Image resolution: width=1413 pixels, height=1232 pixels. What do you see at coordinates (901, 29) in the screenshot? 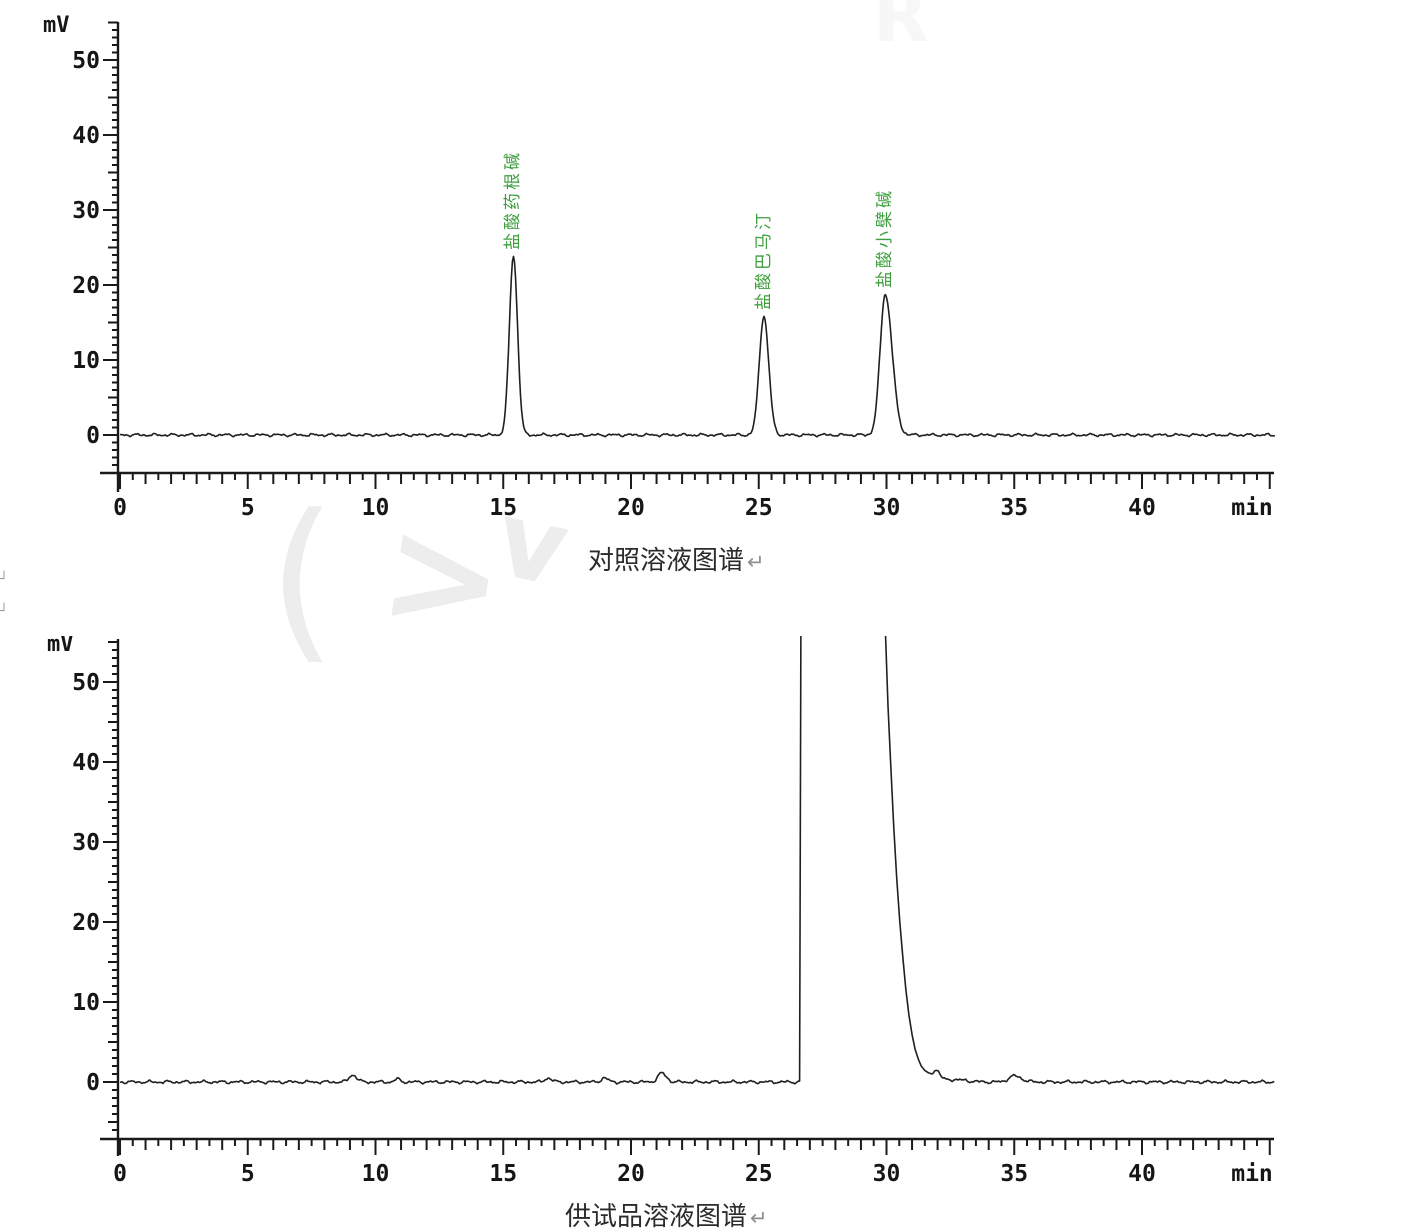
I see `watermark-glyph: R` at bounding box center [901, 29].